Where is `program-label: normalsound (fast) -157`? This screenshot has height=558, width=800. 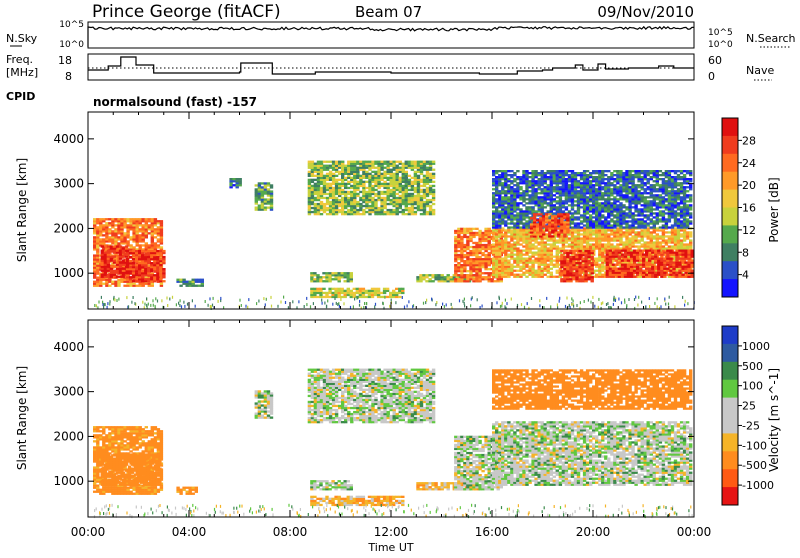 program-label: normalsound (fast) -157 is located at coordinates (175, 102).